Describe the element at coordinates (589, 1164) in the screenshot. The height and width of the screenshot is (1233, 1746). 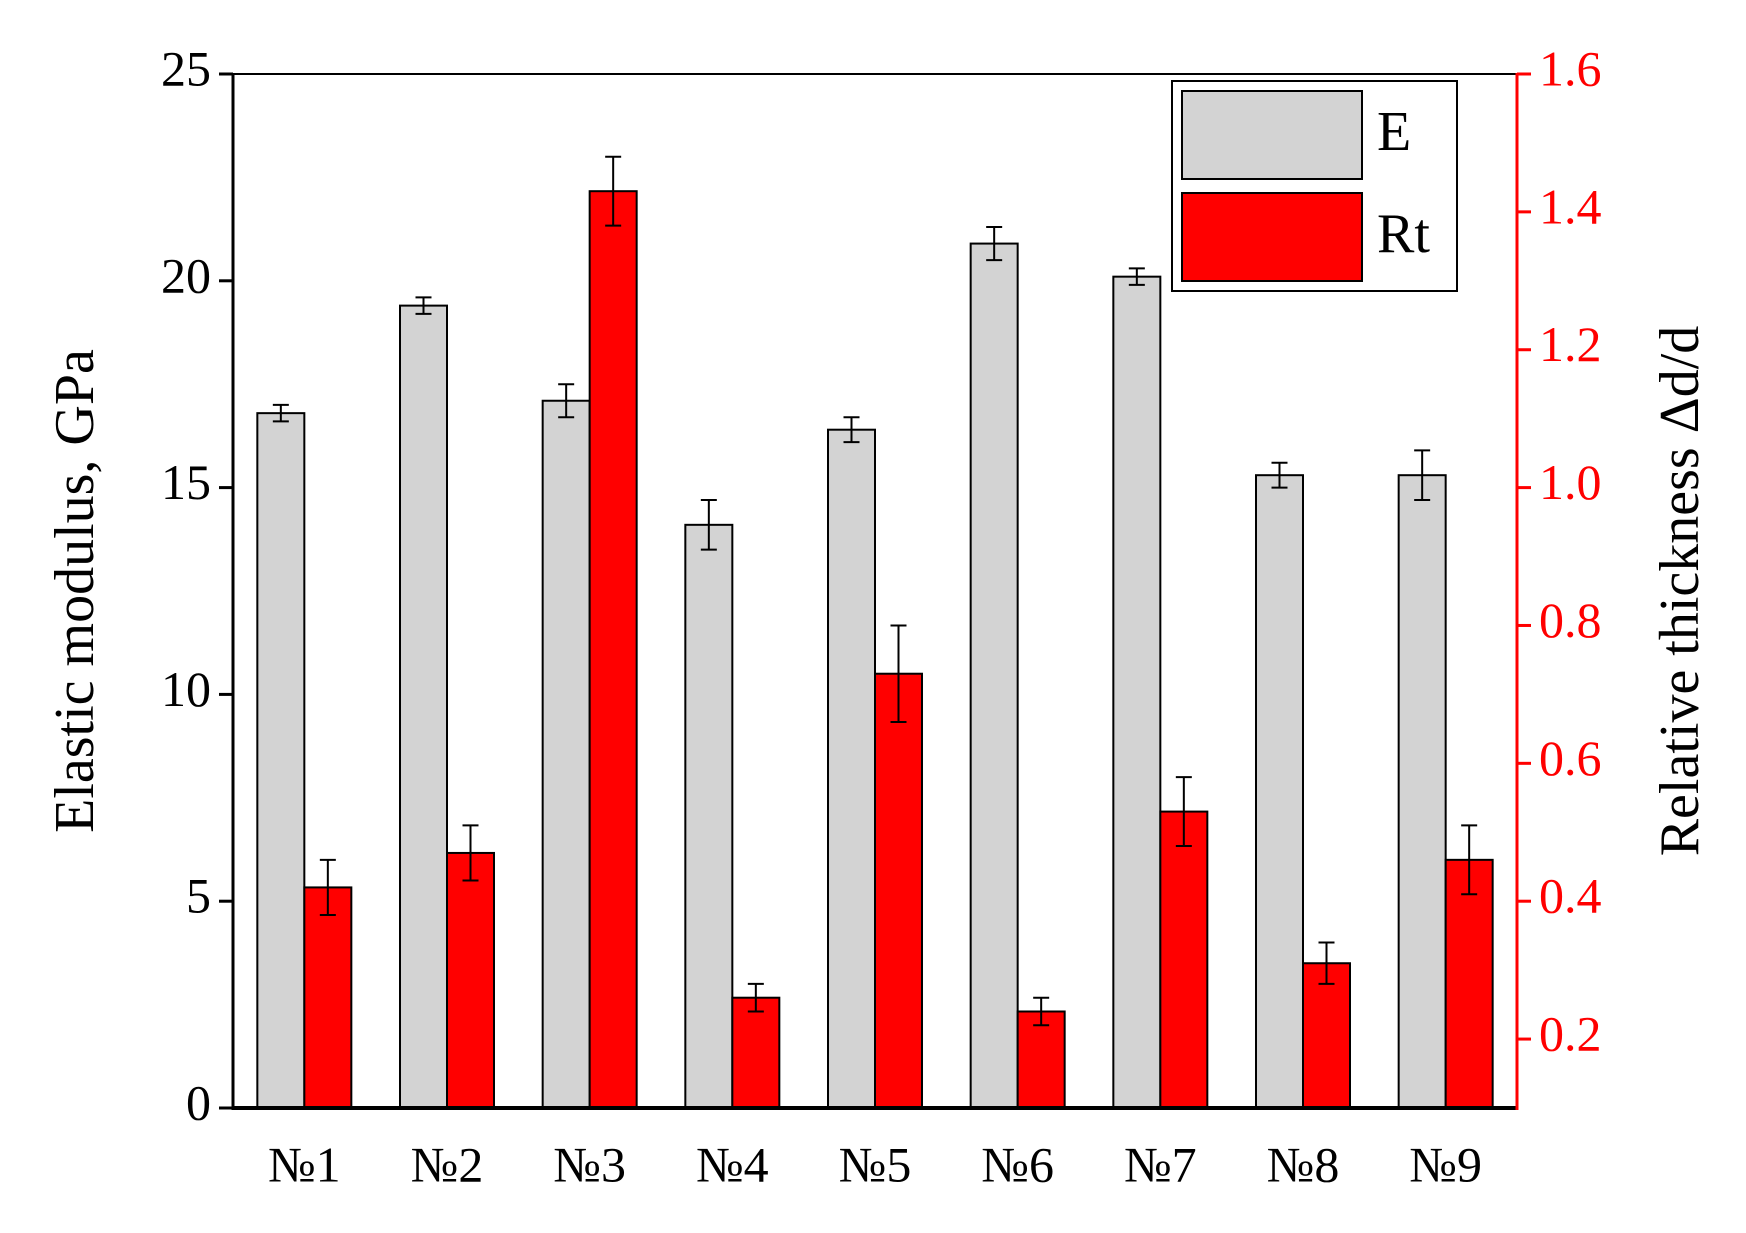
I see `x-tick-label: №3` at that location.